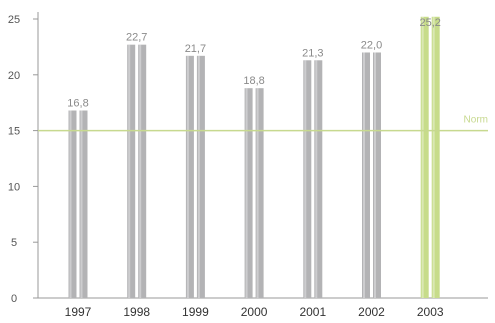 This screenshot has height=323, width=495. What do you see at coordinates (195, 312) in the screenshot?
I see `x-tick-label: 1999` at bounding box center [195, 312].